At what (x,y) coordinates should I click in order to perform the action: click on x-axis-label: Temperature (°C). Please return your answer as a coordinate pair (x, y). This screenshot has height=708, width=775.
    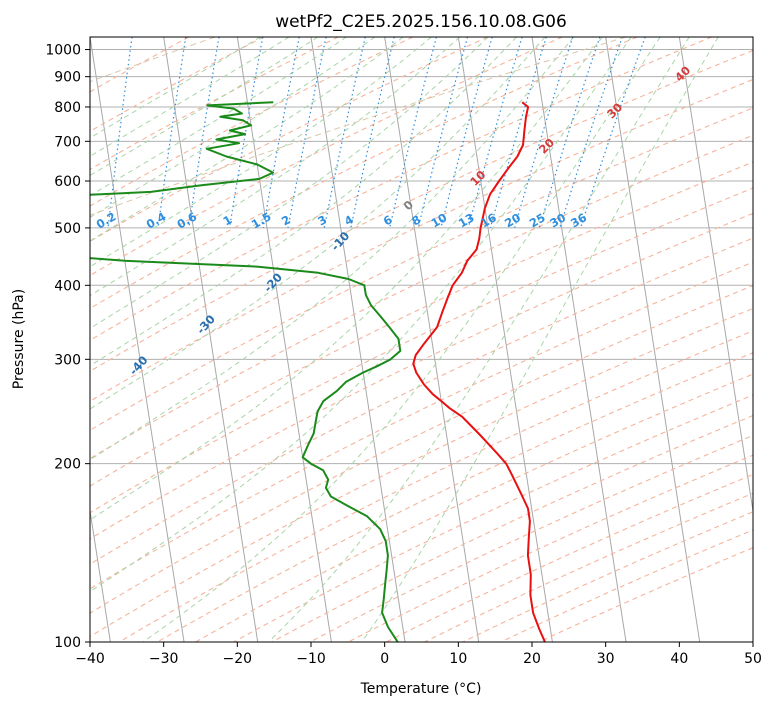
    Looking at the image, I should click on (421, 689).